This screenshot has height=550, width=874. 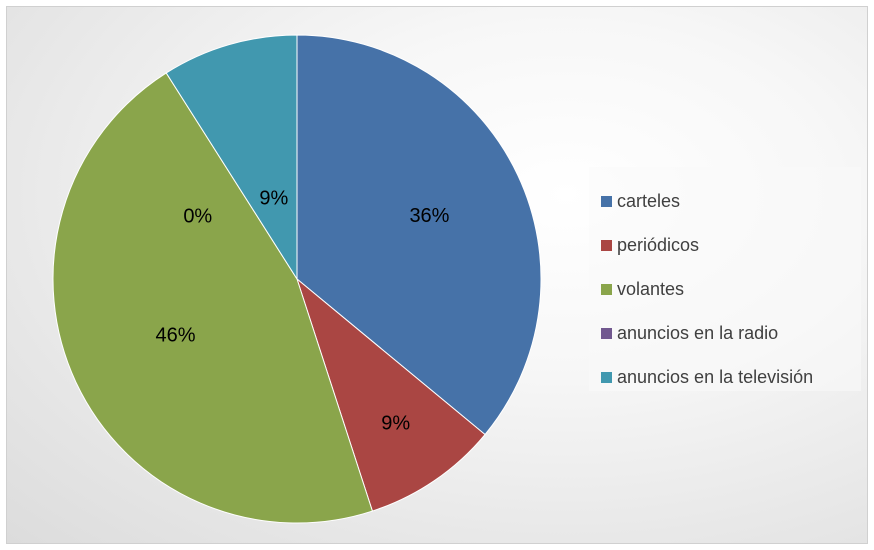 What do you see at coordinates (731, 245) in the screenshot?
I see `legend-item-periodicos: periódicos` at bounding box center [731, 245].